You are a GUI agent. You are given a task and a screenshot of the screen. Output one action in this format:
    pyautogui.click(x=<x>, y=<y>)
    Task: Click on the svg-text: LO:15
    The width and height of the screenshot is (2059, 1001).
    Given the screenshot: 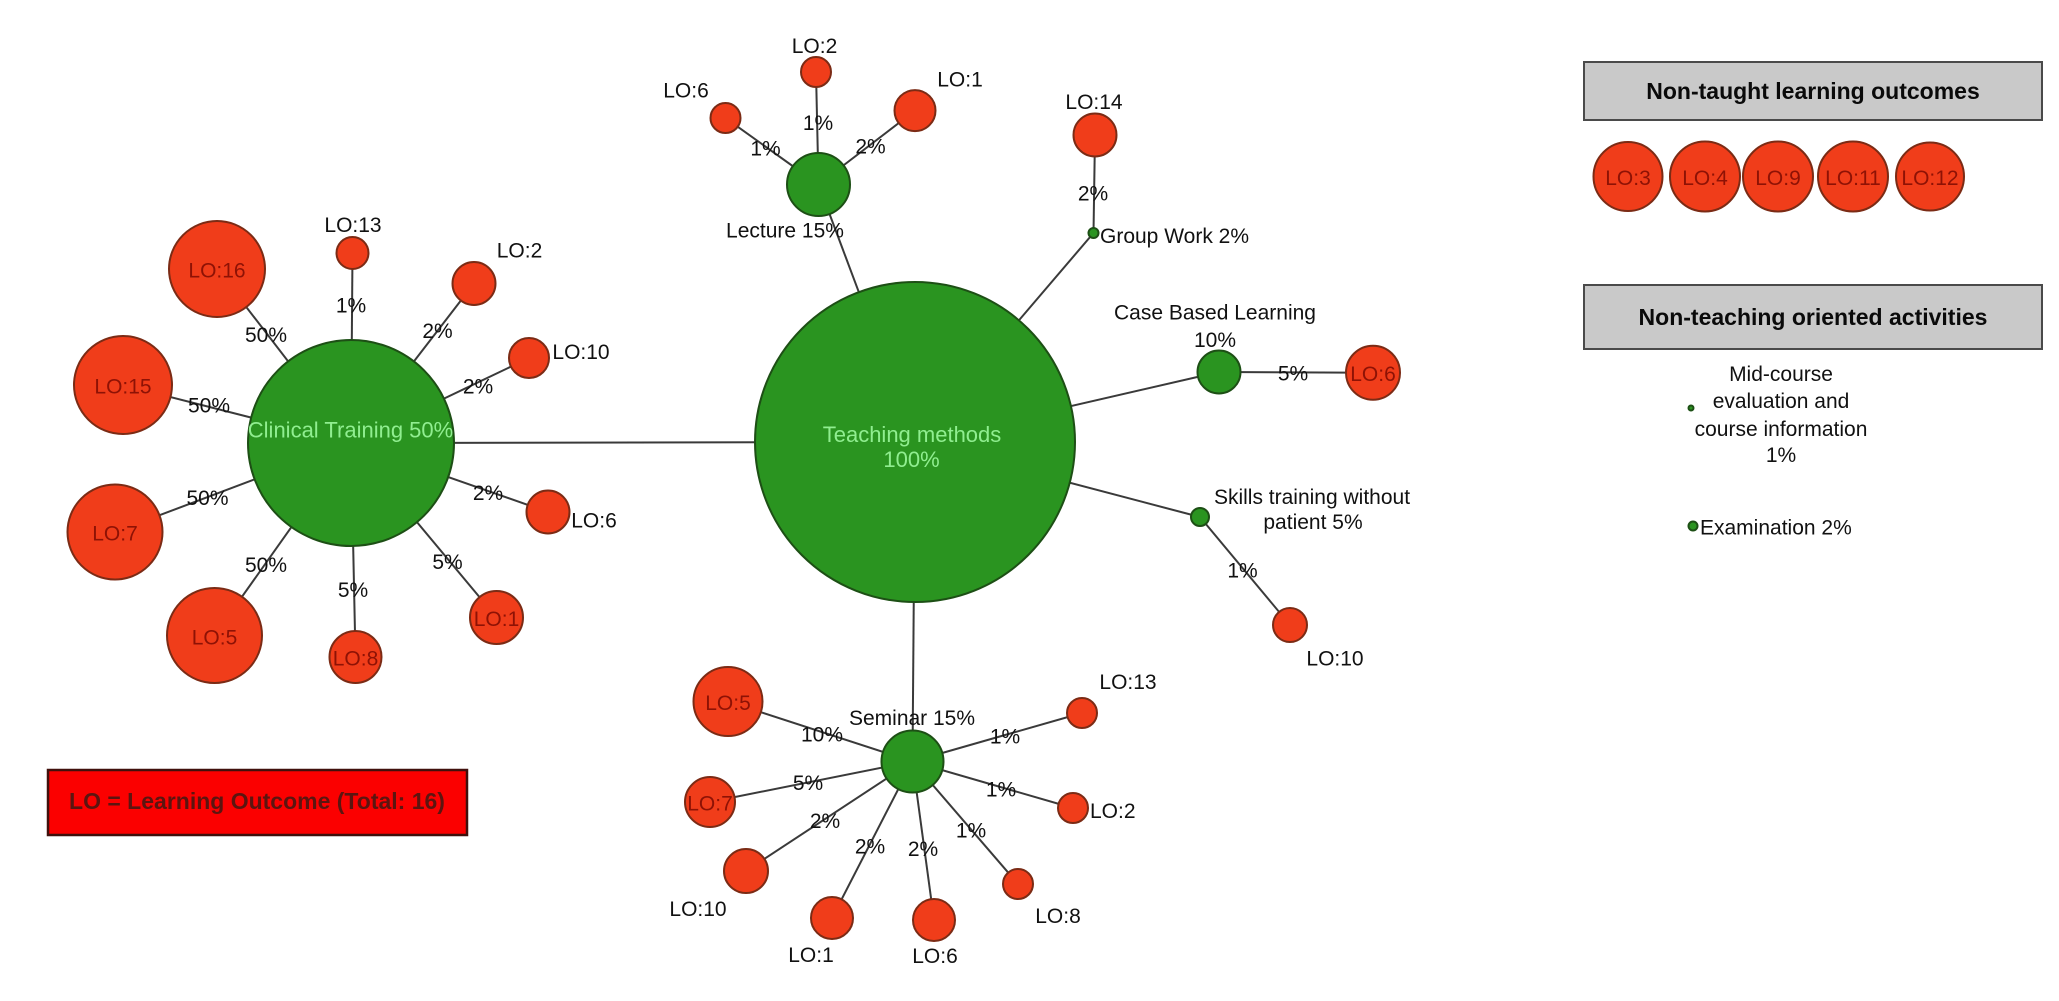 What is the action you would take?
    pyautogui.click(x=122, y=387)
    